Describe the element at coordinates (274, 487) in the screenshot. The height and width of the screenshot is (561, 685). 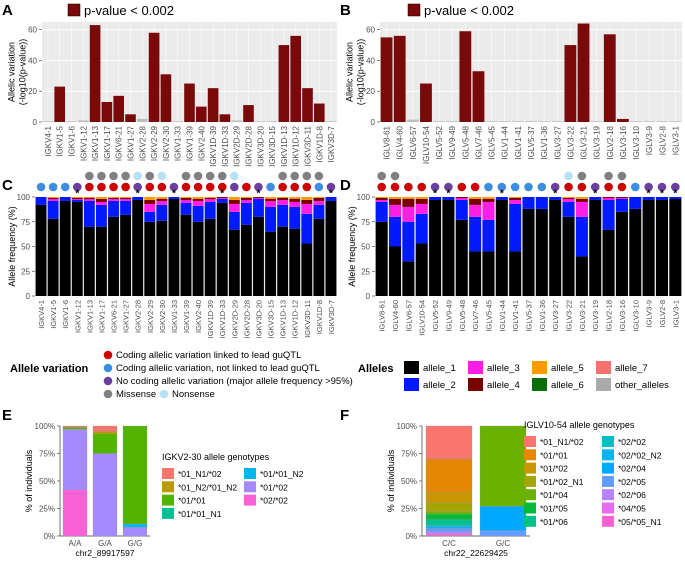
I see `genotype-label-e: *01/*02` at that location.